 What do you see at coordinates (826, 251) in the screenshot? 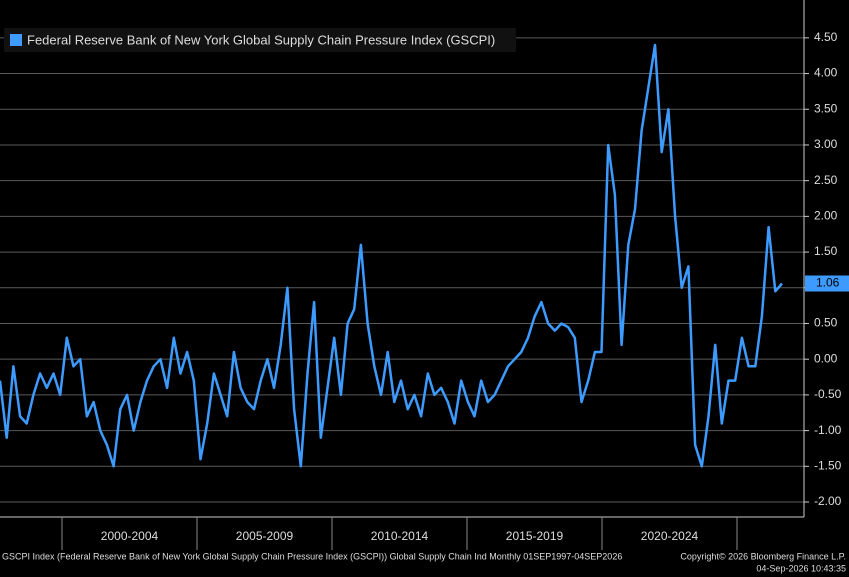
I see `y-tick-label: 1.50` at bounding box center [826, 251].